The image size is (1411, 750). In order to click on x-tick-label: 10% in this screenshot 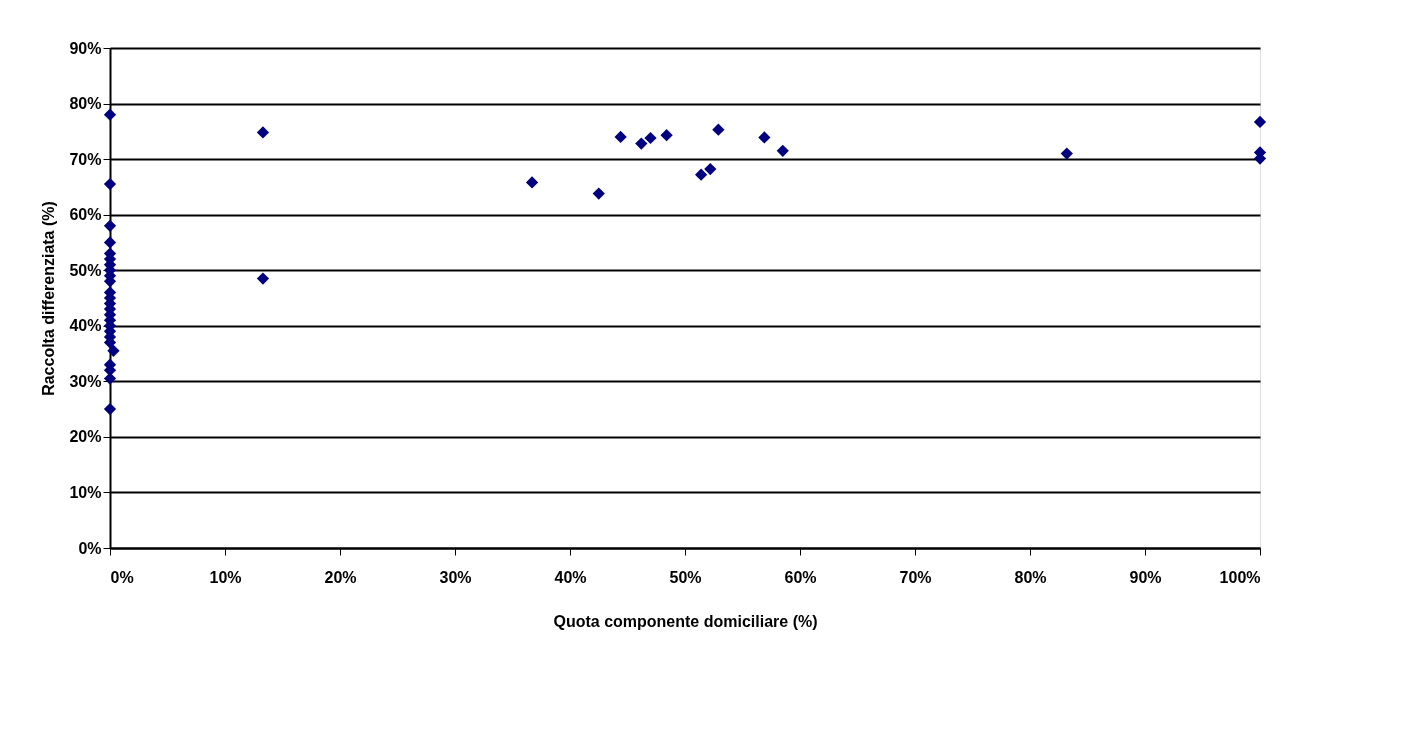, I will do `click(225, 577)`.